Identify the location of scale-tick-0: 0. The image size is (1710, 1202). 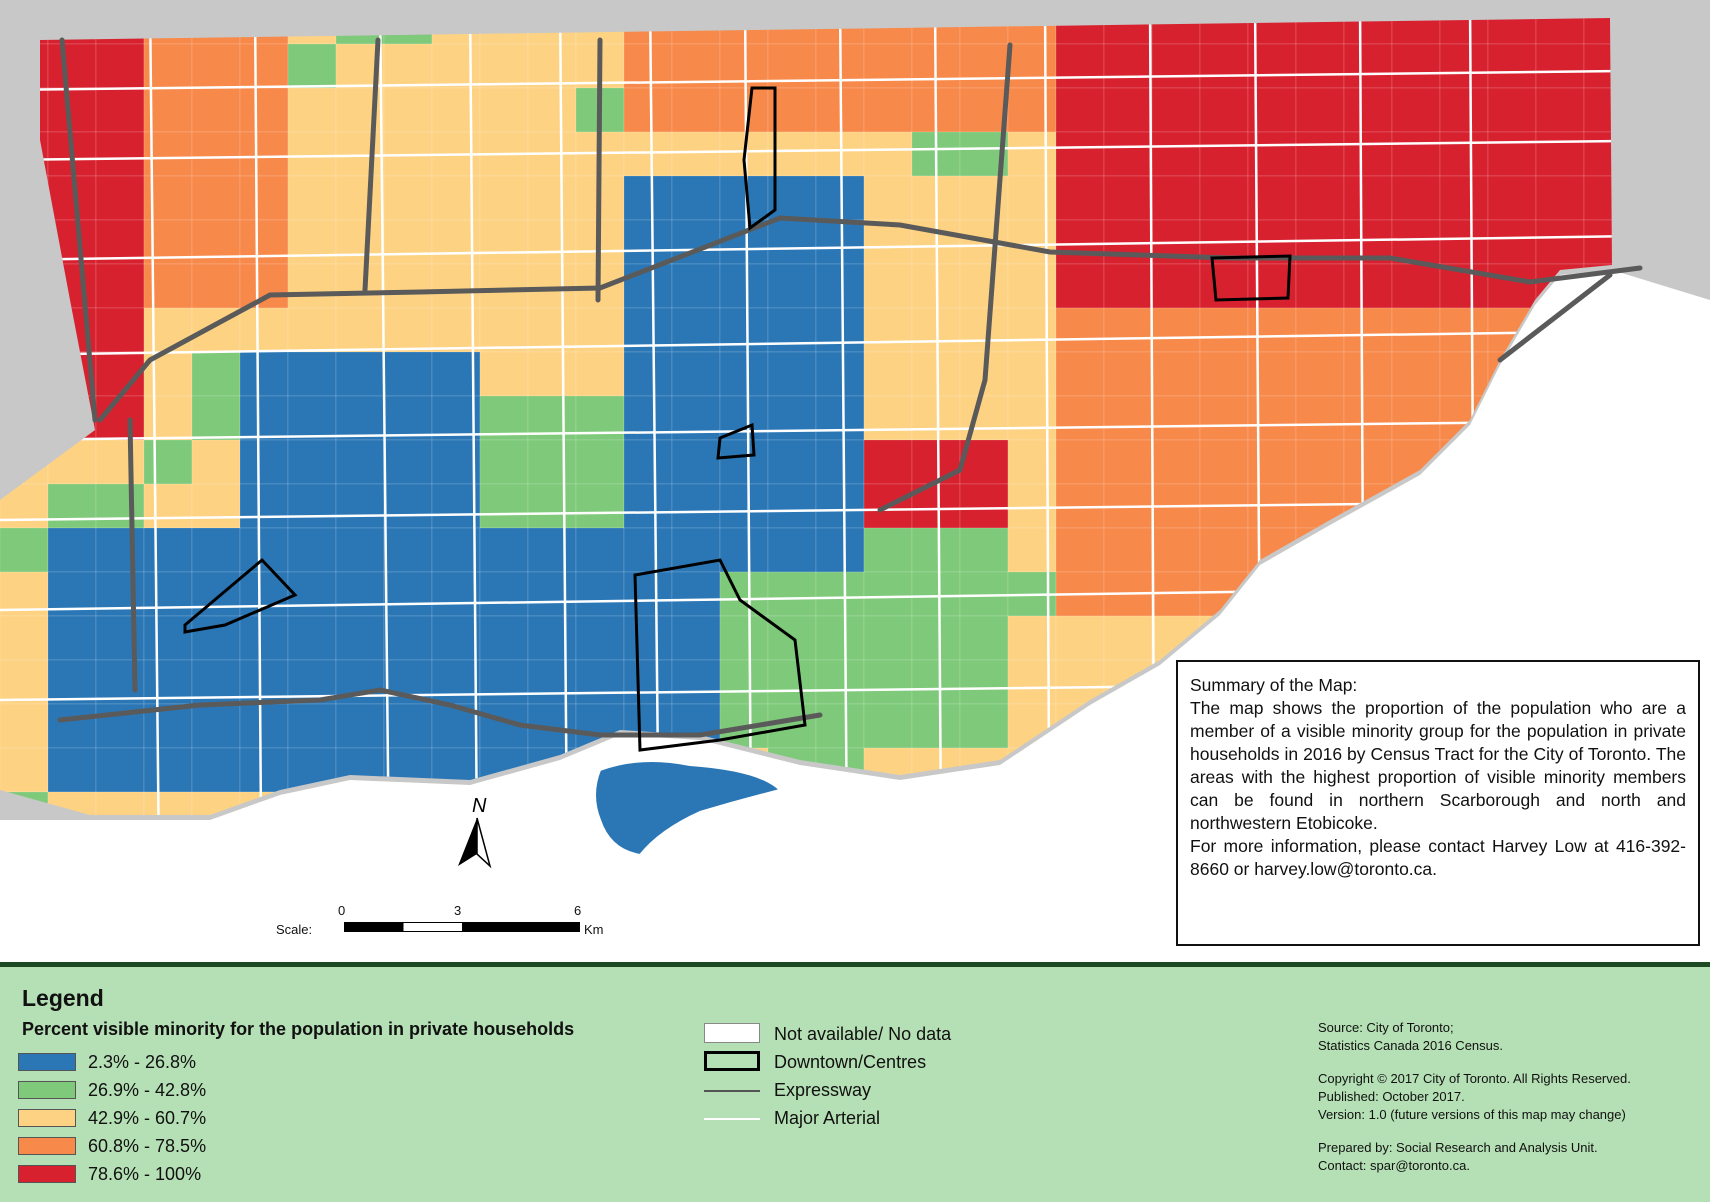
(342, 910).